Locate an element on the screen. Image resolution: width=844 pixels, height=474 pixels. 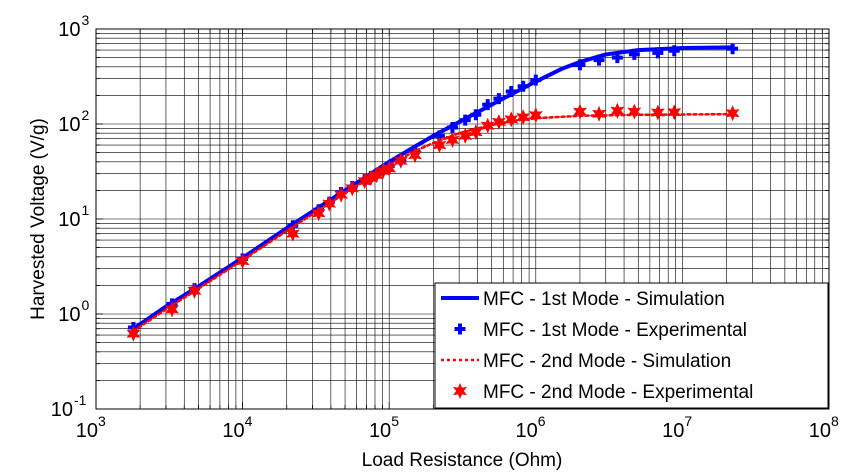
x-tick-label: 10 6 is located at coordinates (531, 427).